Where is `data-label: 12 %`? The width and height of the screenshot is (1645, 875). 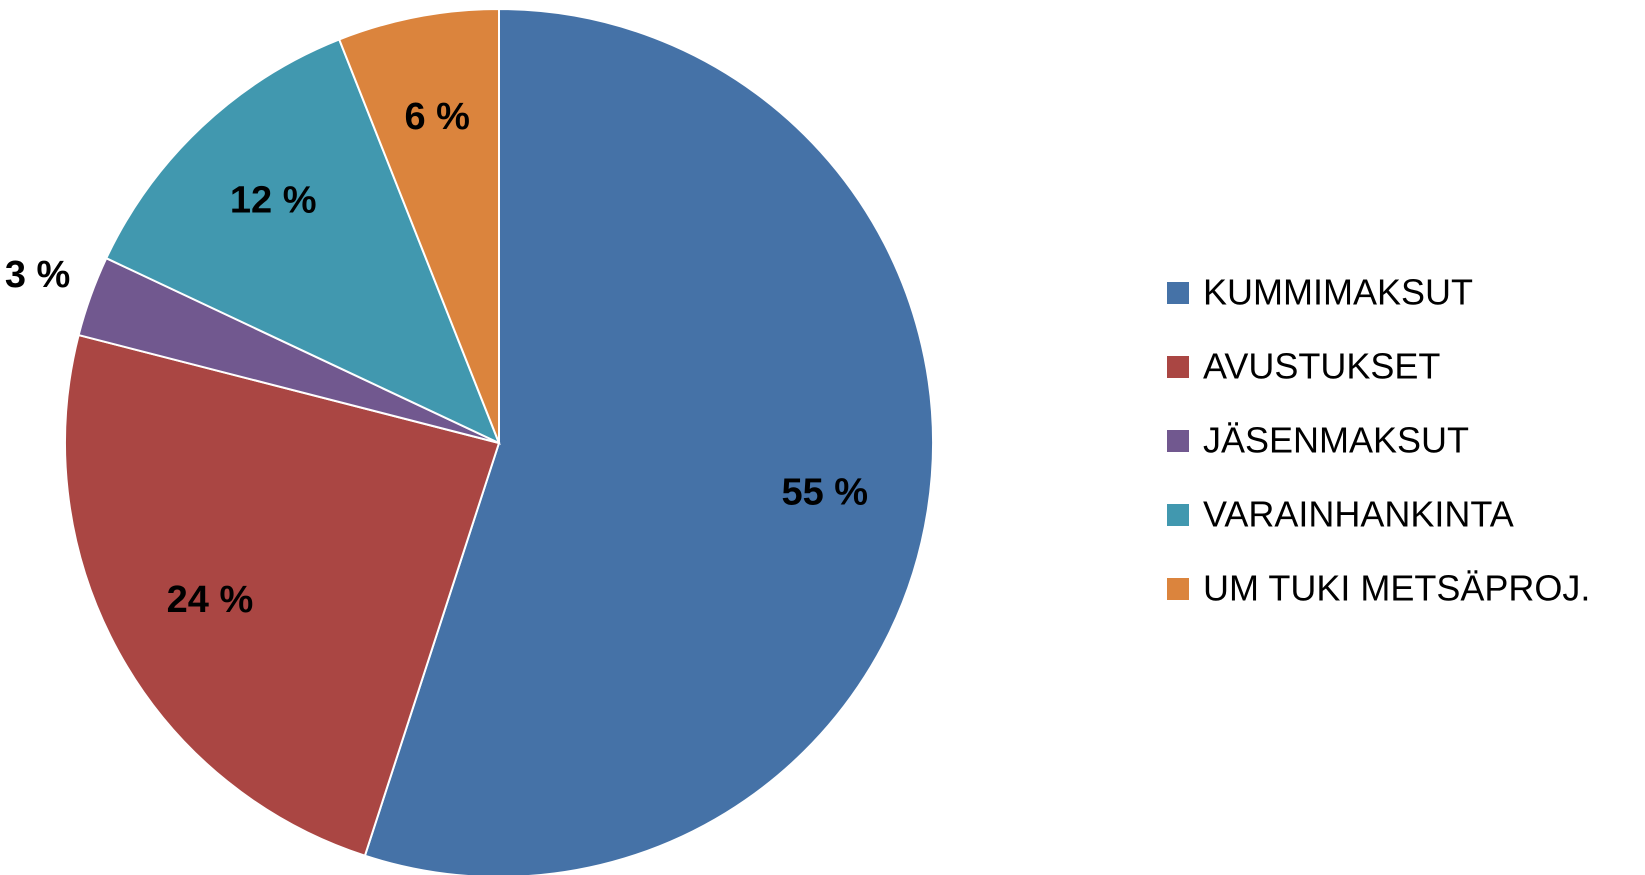
data-label: 12 % is located at coordinates (273, 201).